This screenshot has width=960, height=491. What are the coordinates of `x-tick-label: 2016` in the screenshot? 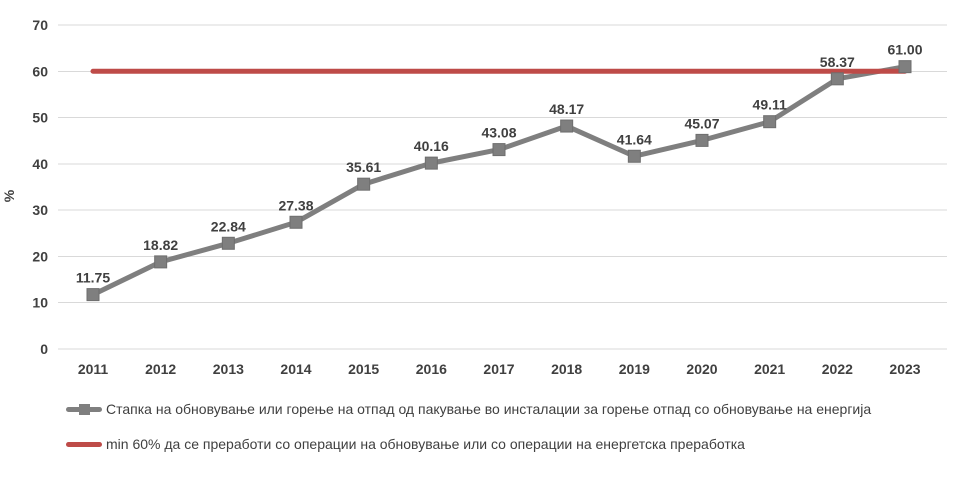 It's located at (431, 369).